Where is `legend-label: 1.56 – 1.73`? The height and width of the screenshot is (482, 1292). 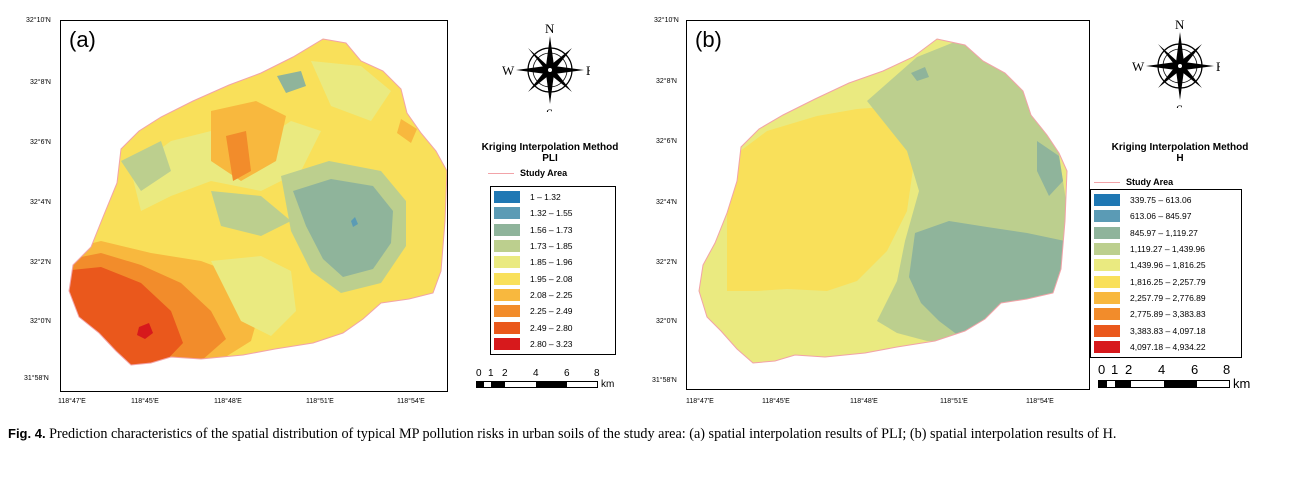 legend-label: 1.56 – 1.73 is located at coordinates (551, 229).